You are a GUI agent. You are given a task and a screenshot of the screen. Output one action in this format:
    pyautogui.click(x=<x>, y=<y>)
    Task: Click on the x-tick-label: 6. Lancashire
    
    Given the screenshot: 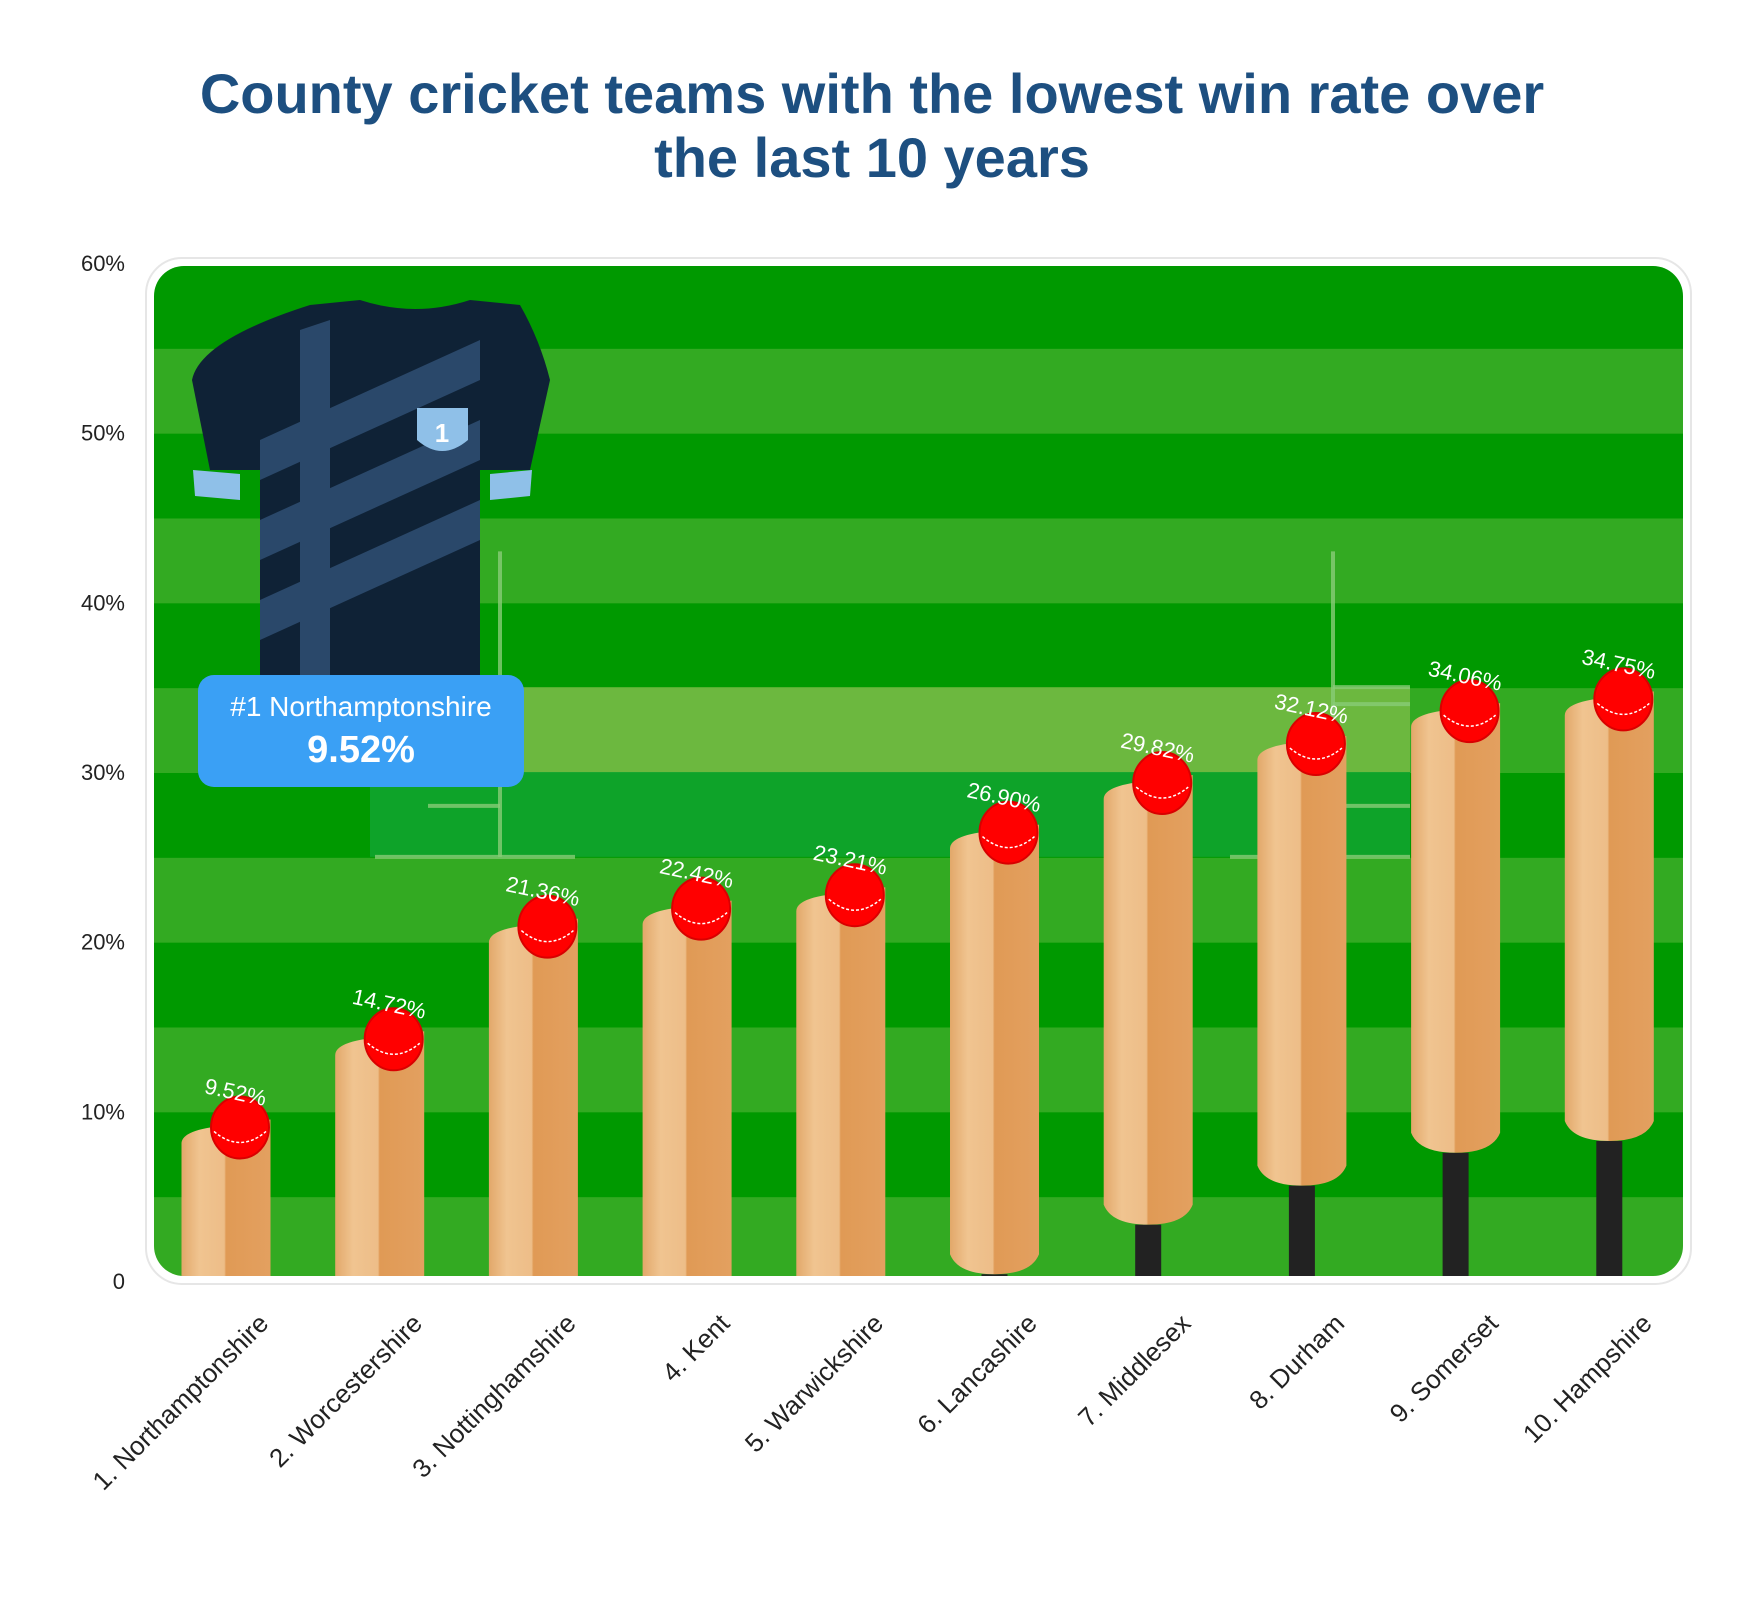 What is the action you would take?
    pyautogui.click(x=977, y=1374)
    